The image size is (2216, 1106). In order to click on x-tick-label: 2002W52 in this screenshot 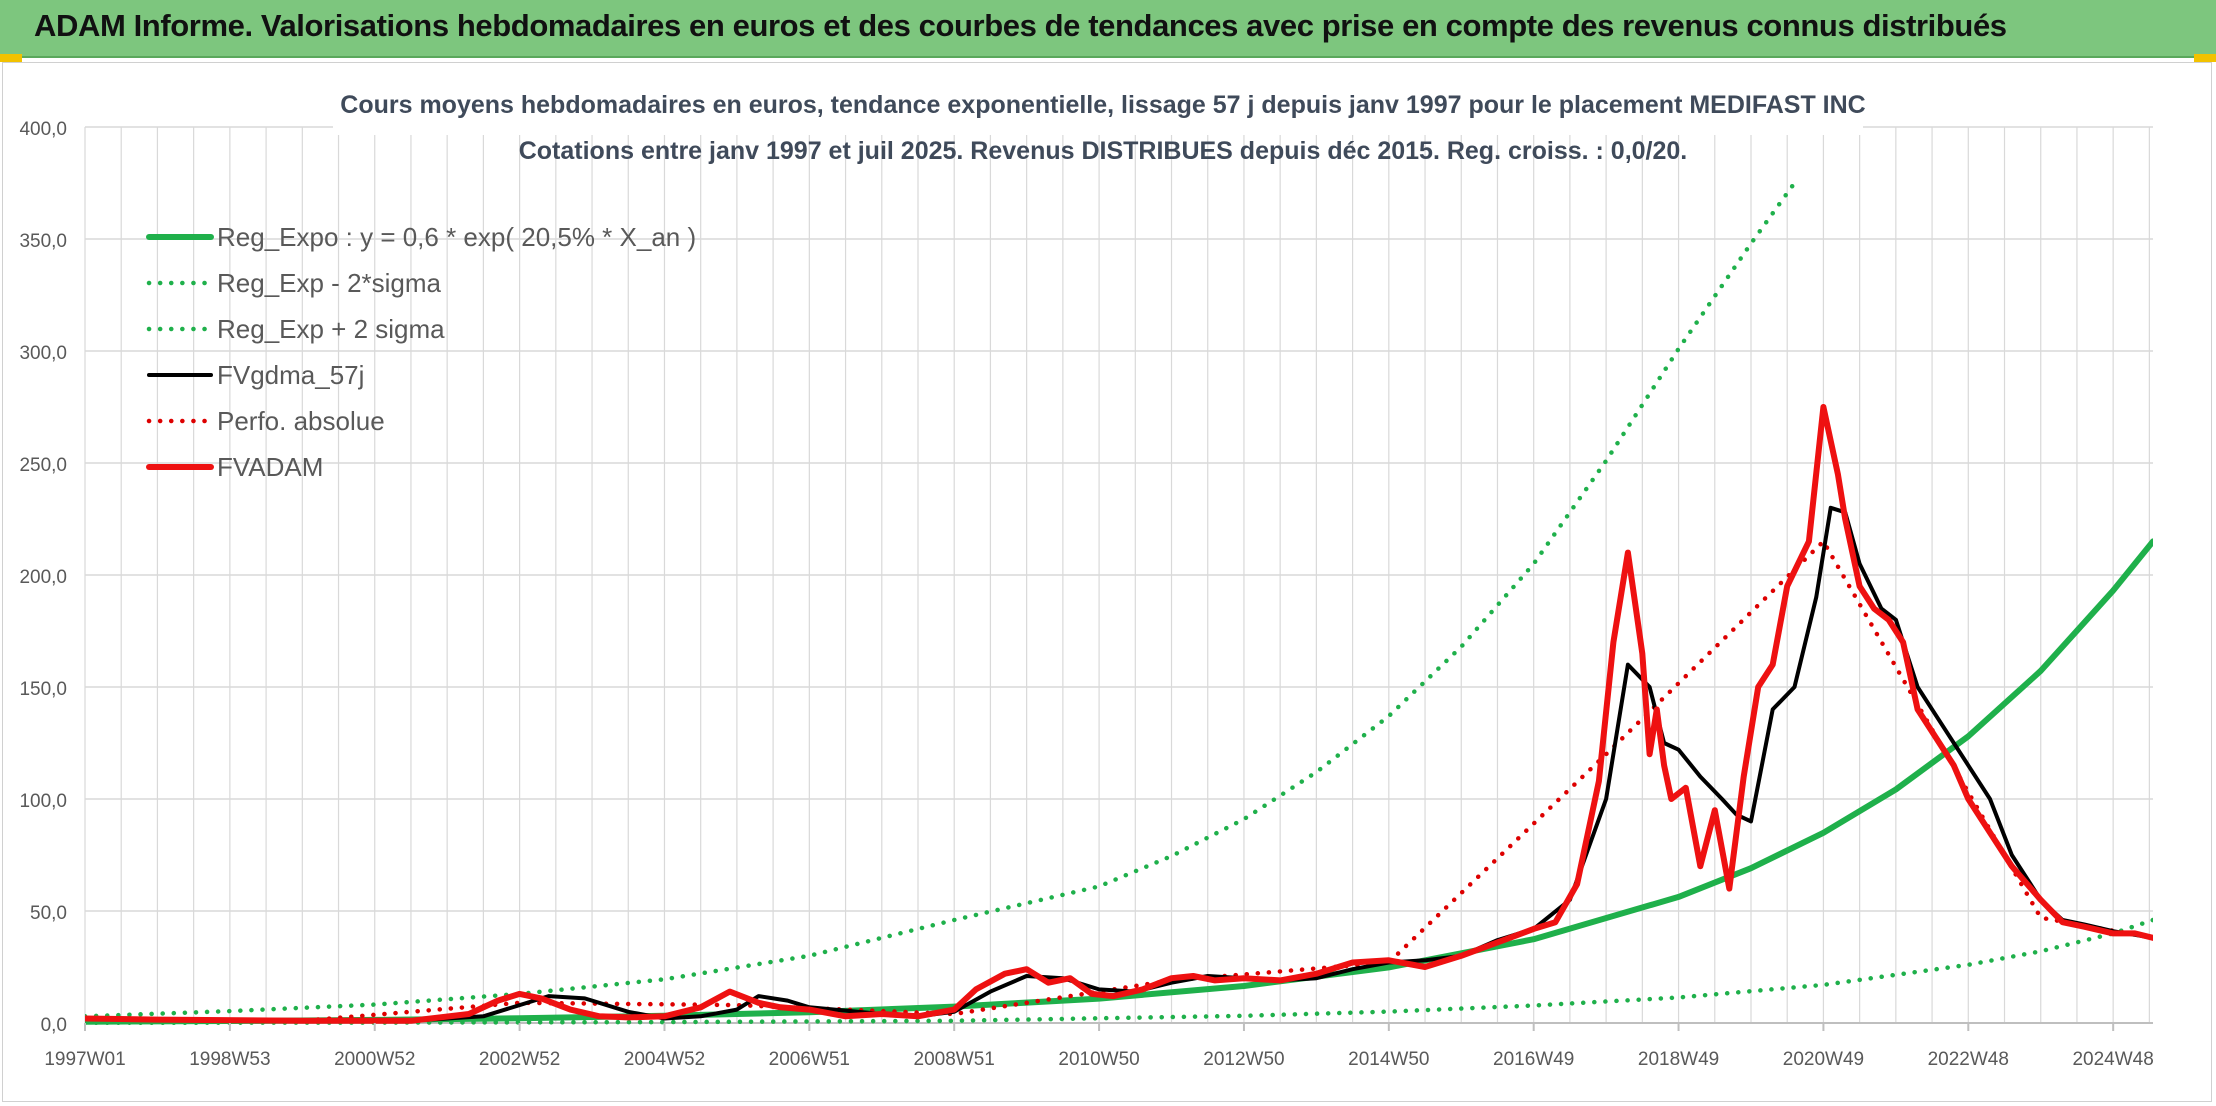, I will do `click(519, 1059)`.